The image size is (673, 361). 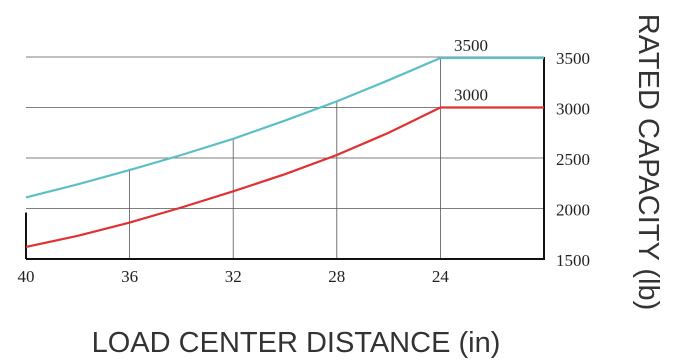 What do you see at coordinates (441, 276) in the screenshot?
I see `x-tick-label: 24` at bounding box center [441, 276].